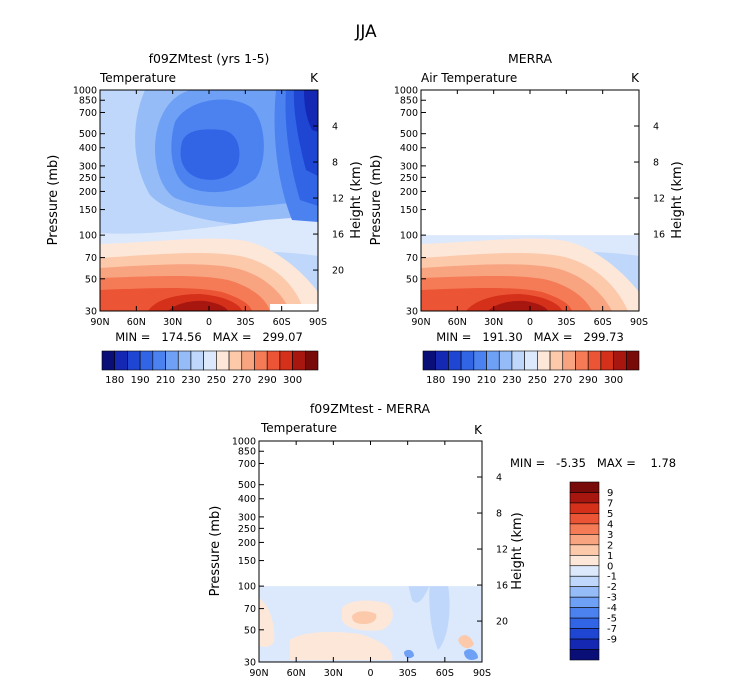 The image size is (733, 686). Describe the element at coordinates (530, 337) in the screenshot. I see `min-max-stats: MIN = 191.30 MAX = 299.73` at that location.